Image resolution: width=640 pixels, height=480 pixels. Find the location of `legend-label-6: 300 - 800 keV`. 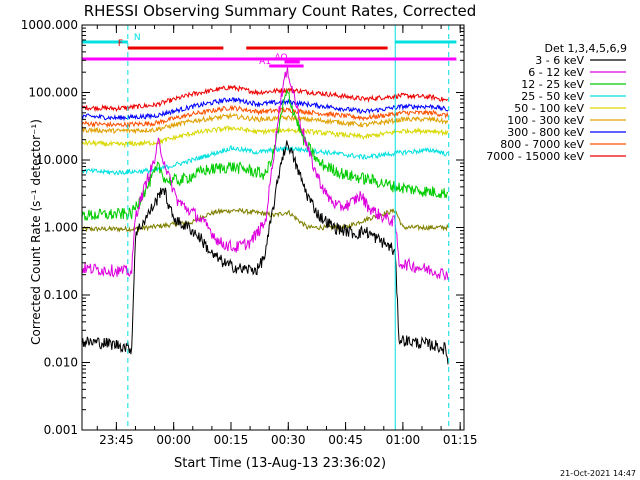

legend-label-6: 300 - 800 keV is located at coordinates (545, 132).